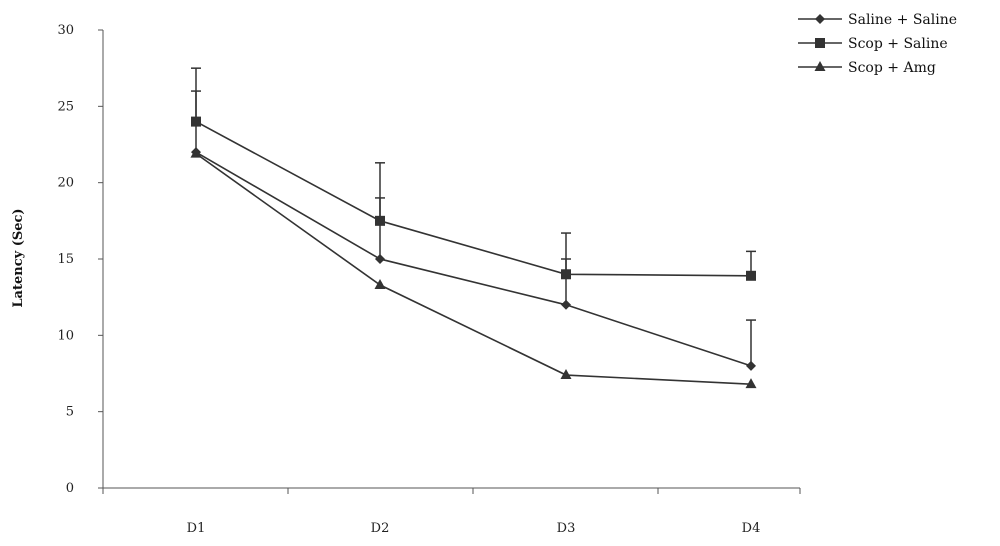 This screenshot has width=1000, height=546. I want to click on legend-label: Scop + Amg, so click(892, 68).